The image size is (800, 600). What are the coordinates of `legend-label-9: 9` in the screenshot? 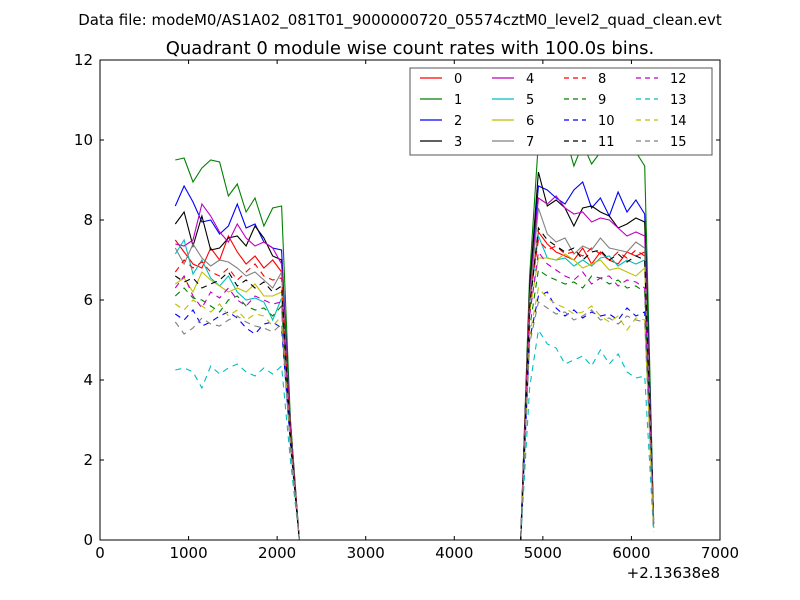 It's located at (602, 100).